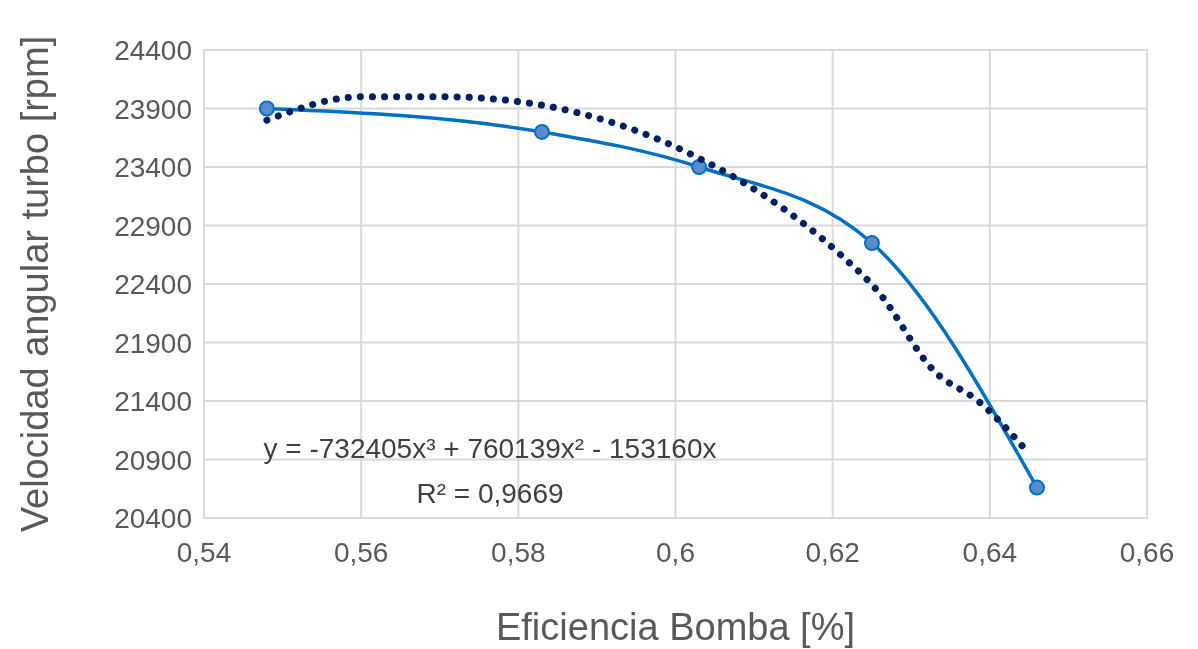  Describe the element at coordinates (35, 284) in the screenshot. I see `y-axis-title: Velocidad angular turbo [rpm]` at that location.